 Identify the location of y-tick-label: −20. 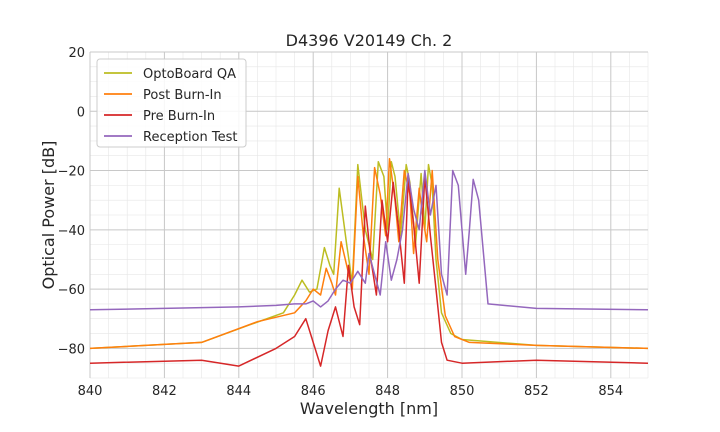
(71, 172).